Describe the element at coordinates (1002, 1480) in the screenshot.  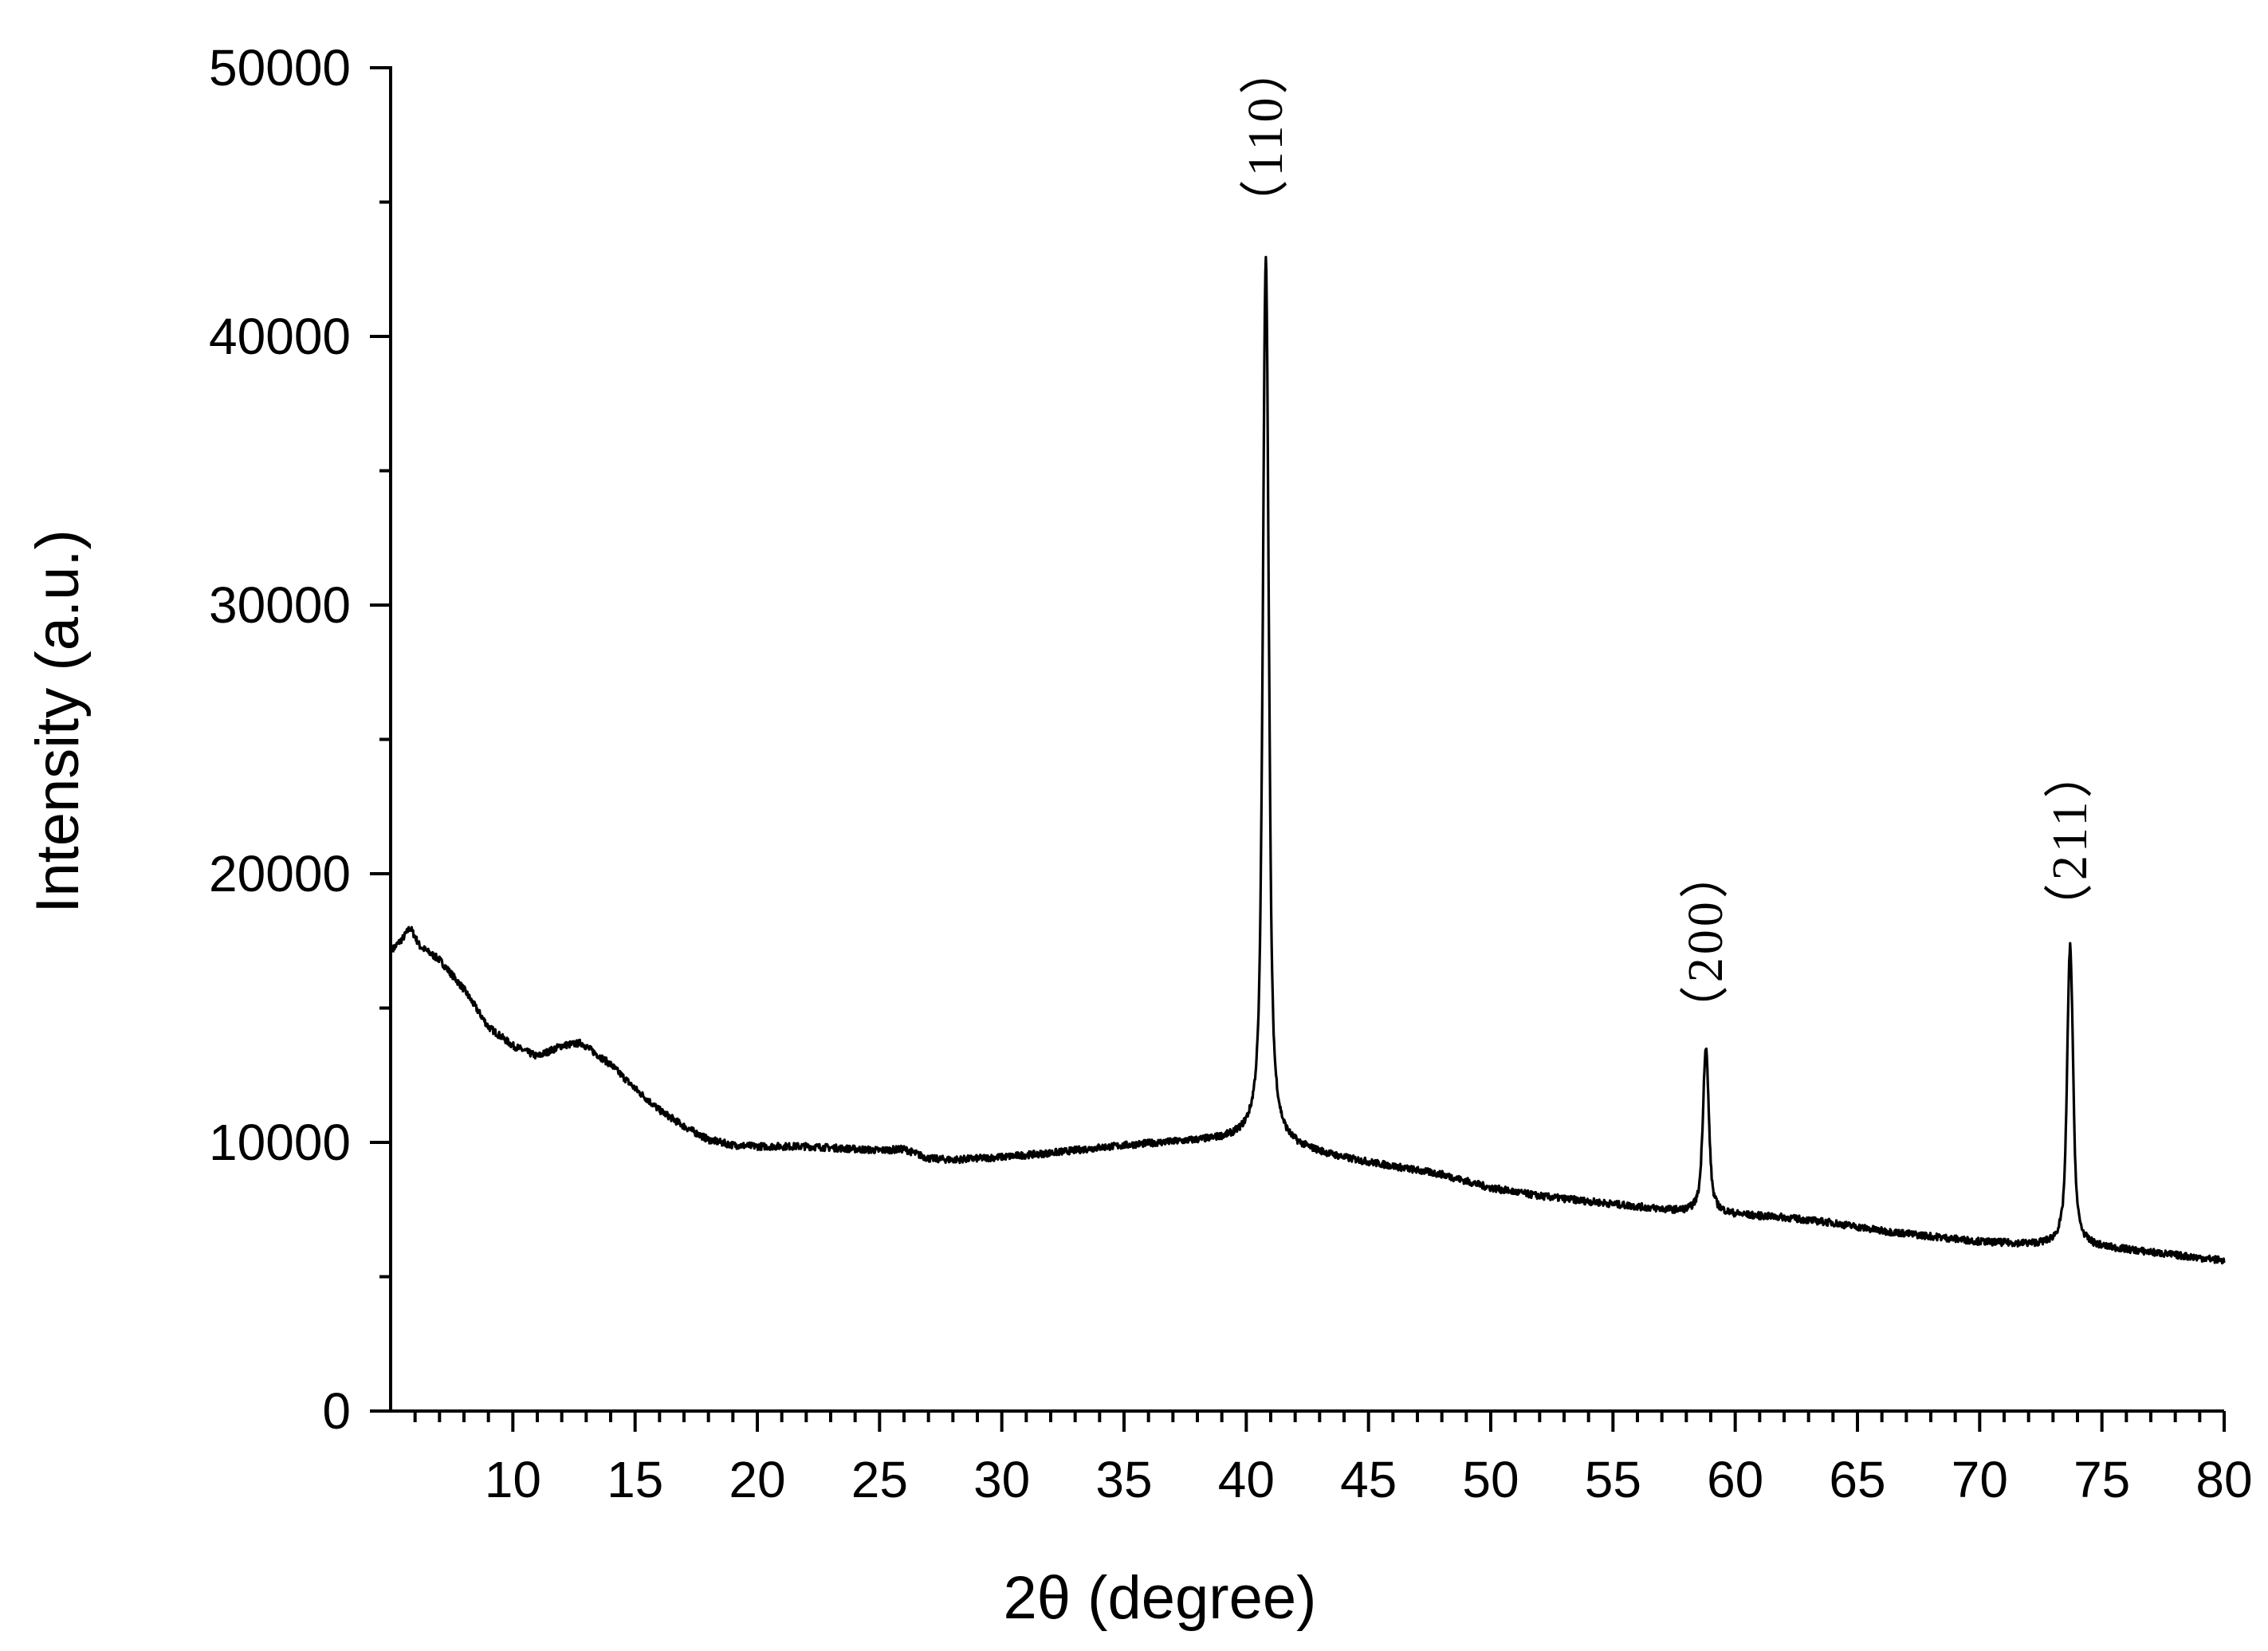
I see `x-tick-label: 30` at that location.